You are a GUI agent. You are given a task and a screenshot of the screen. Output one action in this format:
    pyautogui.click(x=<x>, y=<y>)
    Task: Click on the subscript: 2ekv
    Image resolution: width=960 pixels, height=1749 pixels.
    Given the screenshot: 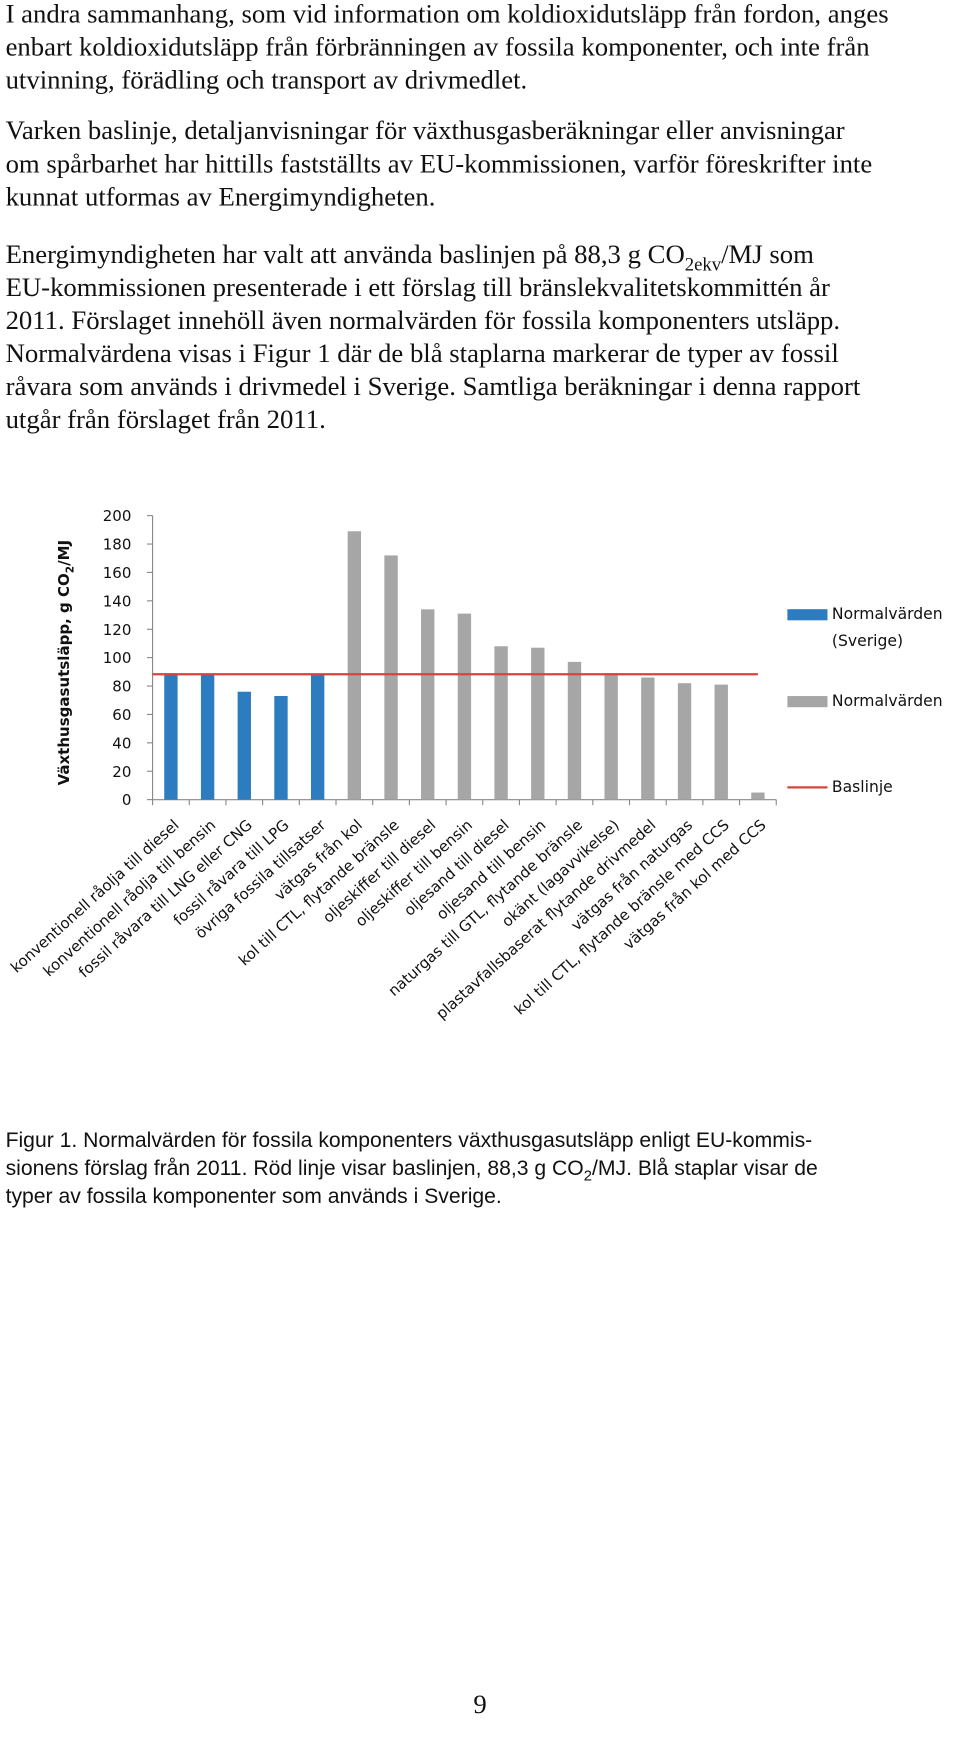 What is the action you would take?
    pyautogui.click(x=703, y=265)
    